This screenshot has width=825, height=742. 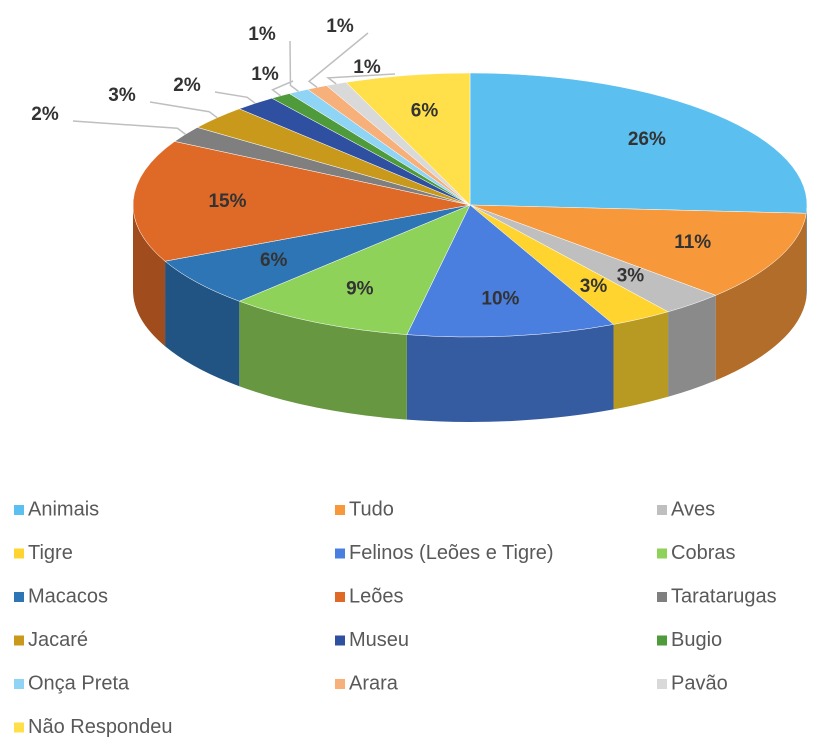 What do you see at coordinates (699, 683) in the screenshot?
I see `legend-label: Pavão` at bounding box center [699, 683].